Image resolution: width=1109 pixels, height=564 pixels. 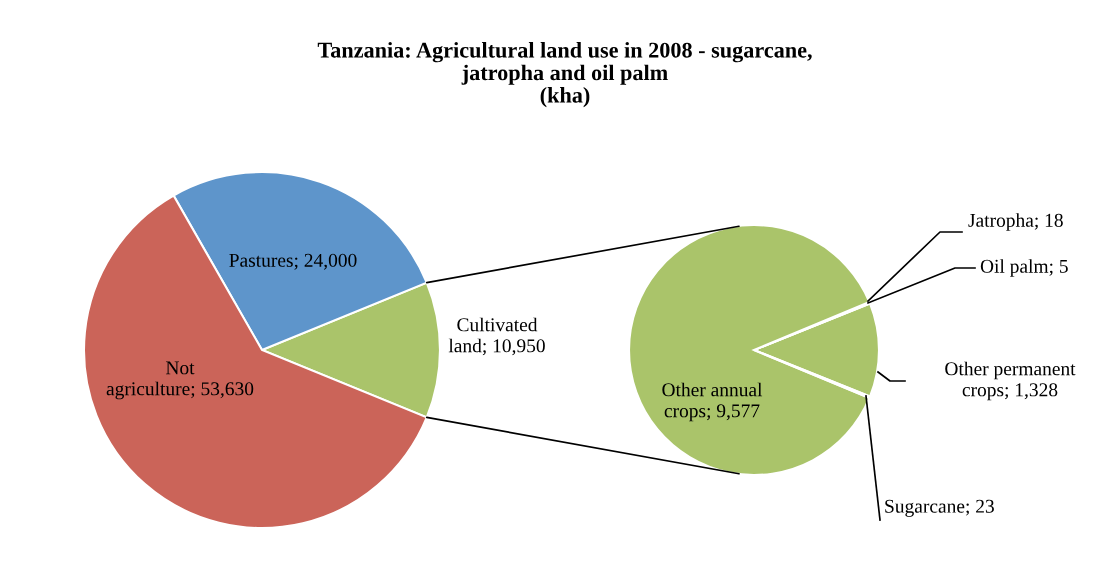 I want to click on slice-label: Pastures; 24,000, so click(x=293, y=261).